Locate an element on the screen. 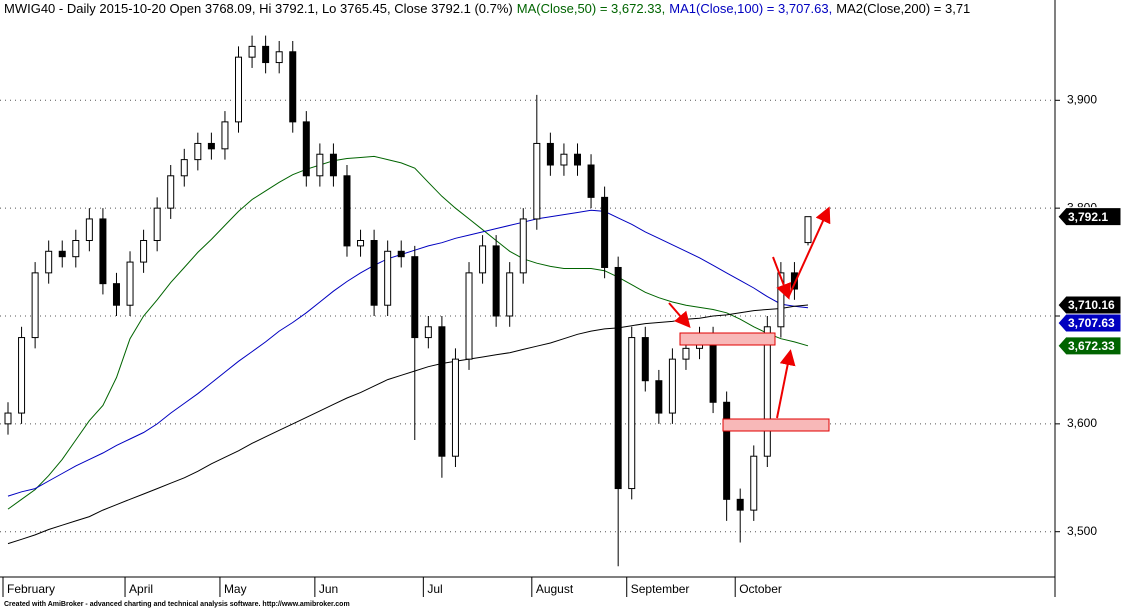 This screenshot has height=609, width=1123. x-tick-label: Jun is located at coordinates (328, 589).